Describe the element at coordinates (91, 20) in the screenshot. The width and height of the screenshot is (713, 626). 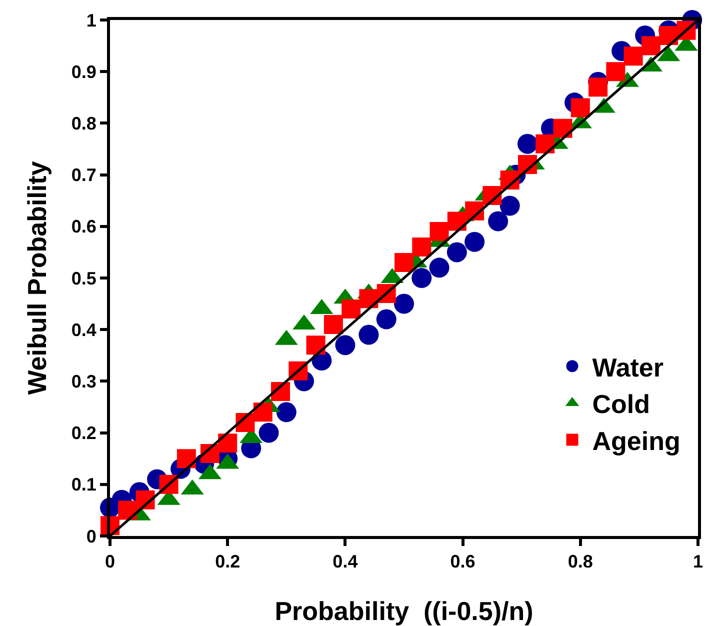
I see `y-tick-label: 1` at that location.